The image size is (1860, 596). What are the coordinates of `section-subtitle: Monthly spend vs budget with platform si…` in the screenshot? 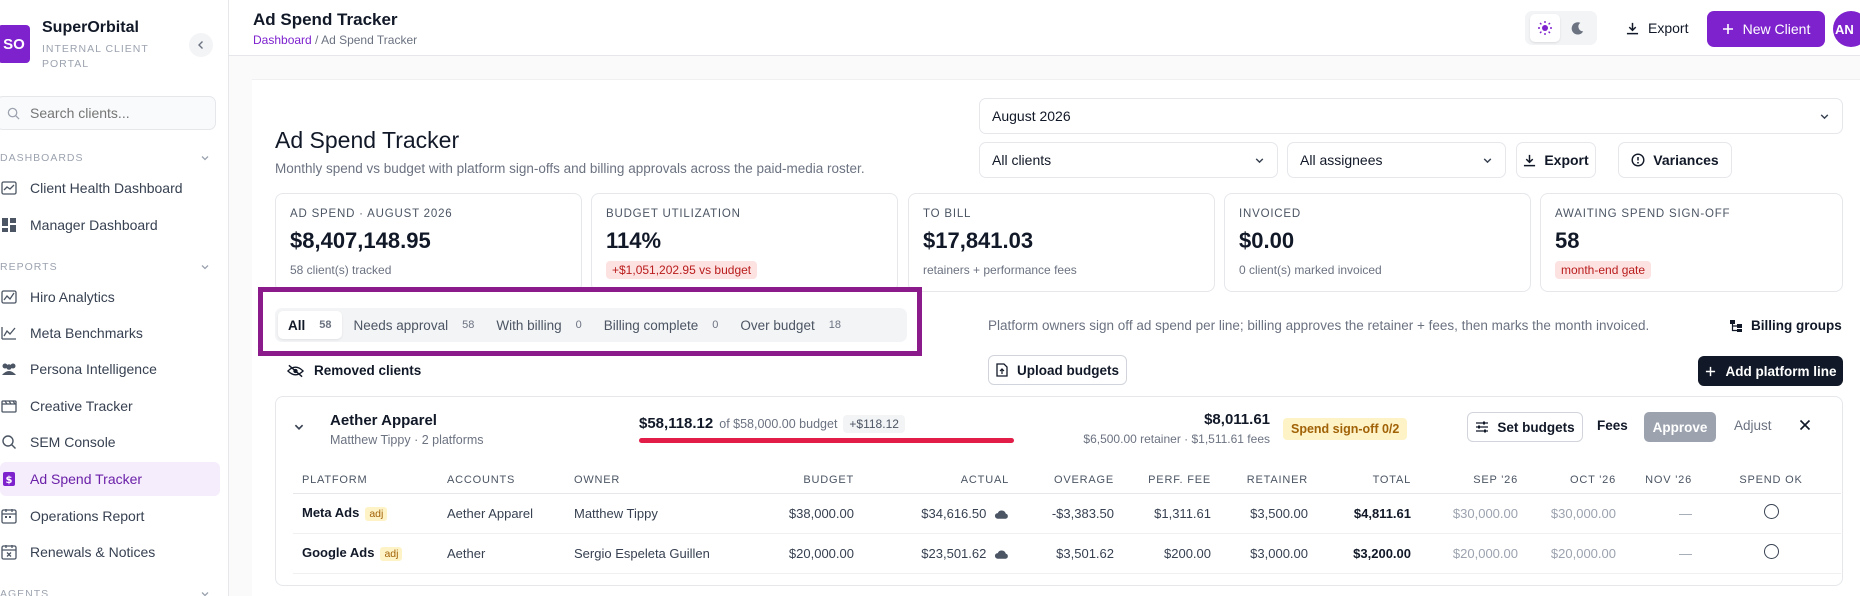 It's located at (570, 168).